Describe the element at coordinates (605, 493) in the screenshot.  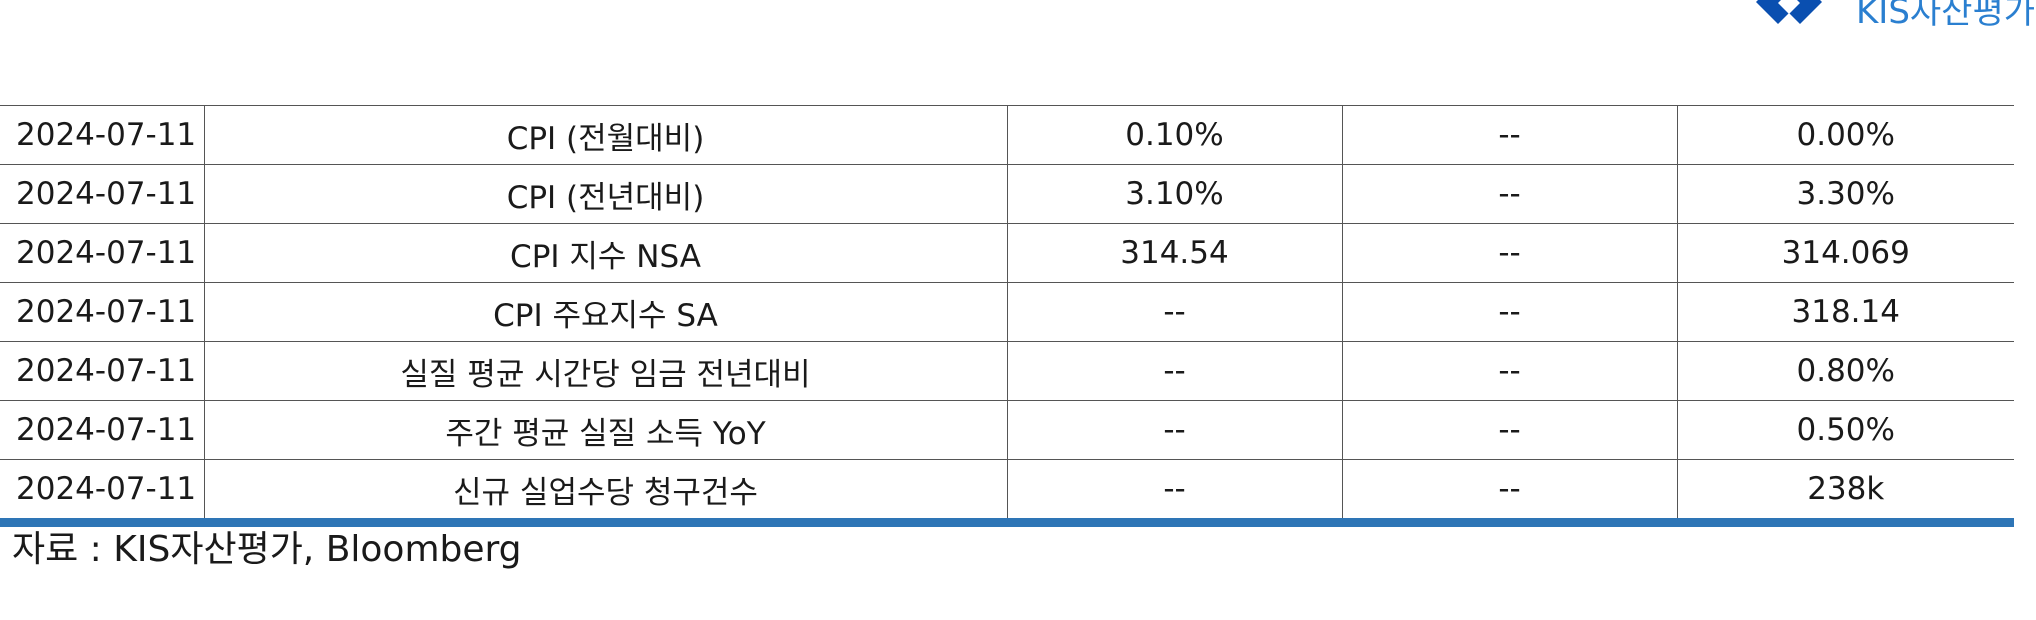
I see `indicator-cell: 신규 실업수당 청구건수` at that location.